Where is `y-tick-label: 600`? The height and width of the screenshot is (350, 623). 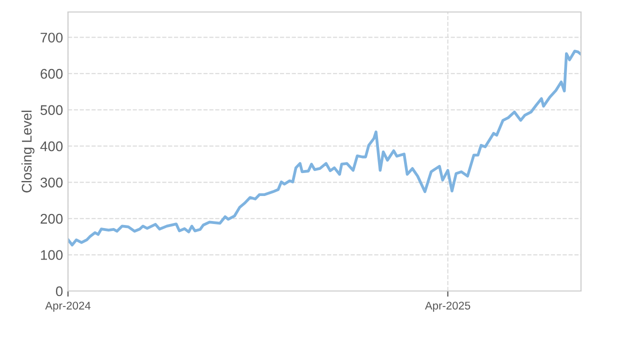
y-tick-label: 600 is located at coordinates (51, 73).